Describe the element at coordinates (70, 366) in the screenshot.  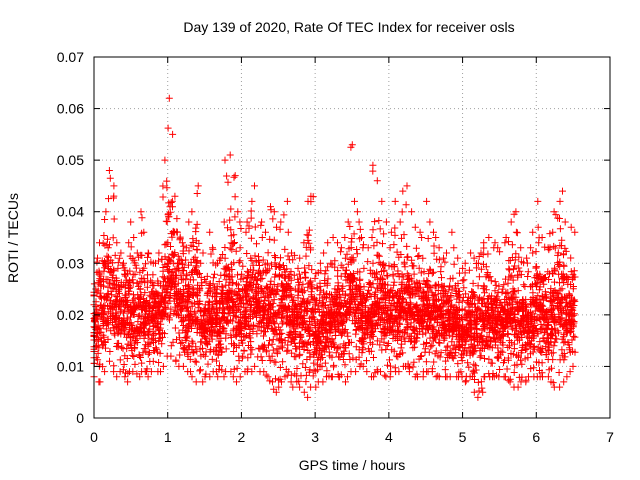
I see `y-tick-label: 0.01` at that location.